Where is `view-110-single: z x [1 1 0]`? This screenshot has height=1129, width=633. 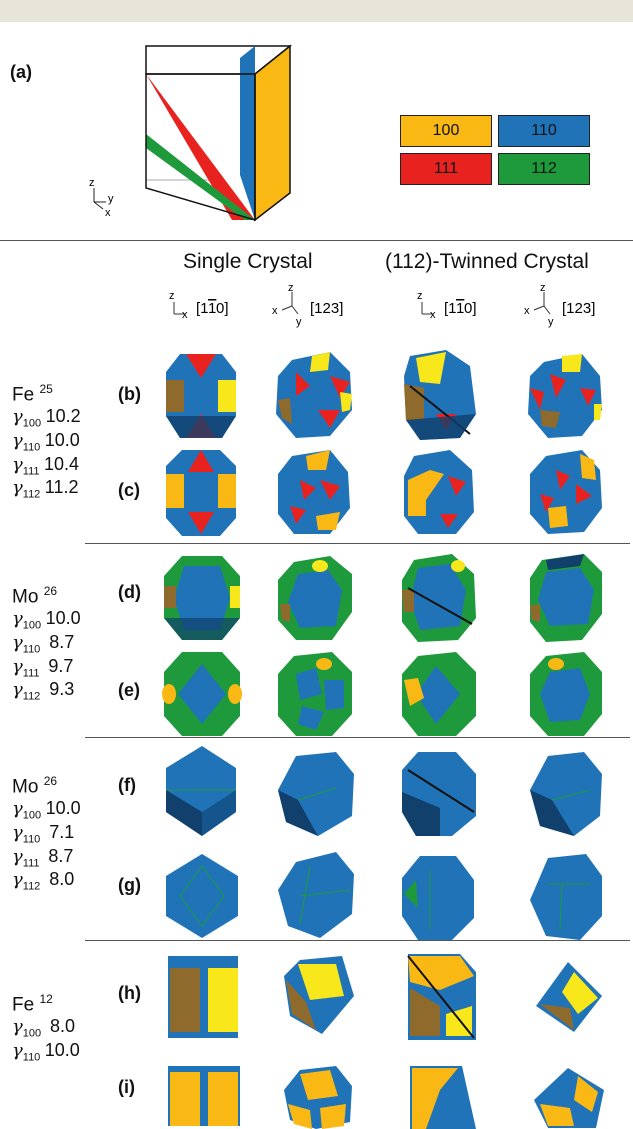
view-110-single: z x [1 1 0] is located at coordinates (199, 305).